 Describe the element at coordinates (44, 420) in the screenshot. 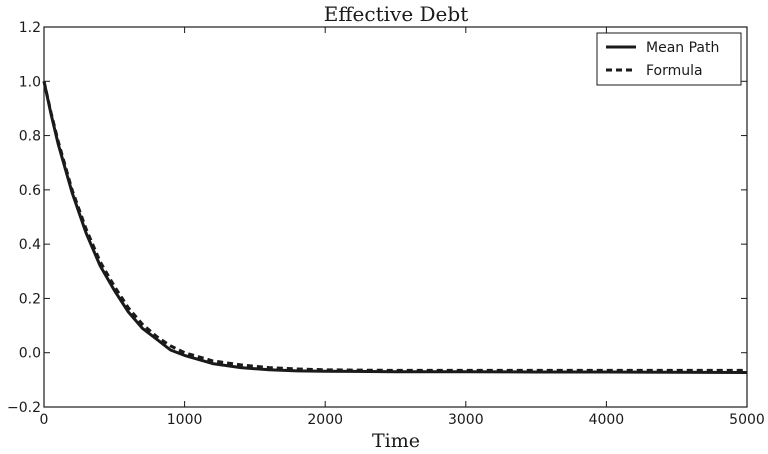

I see `x-tick-label: 0` at that location.